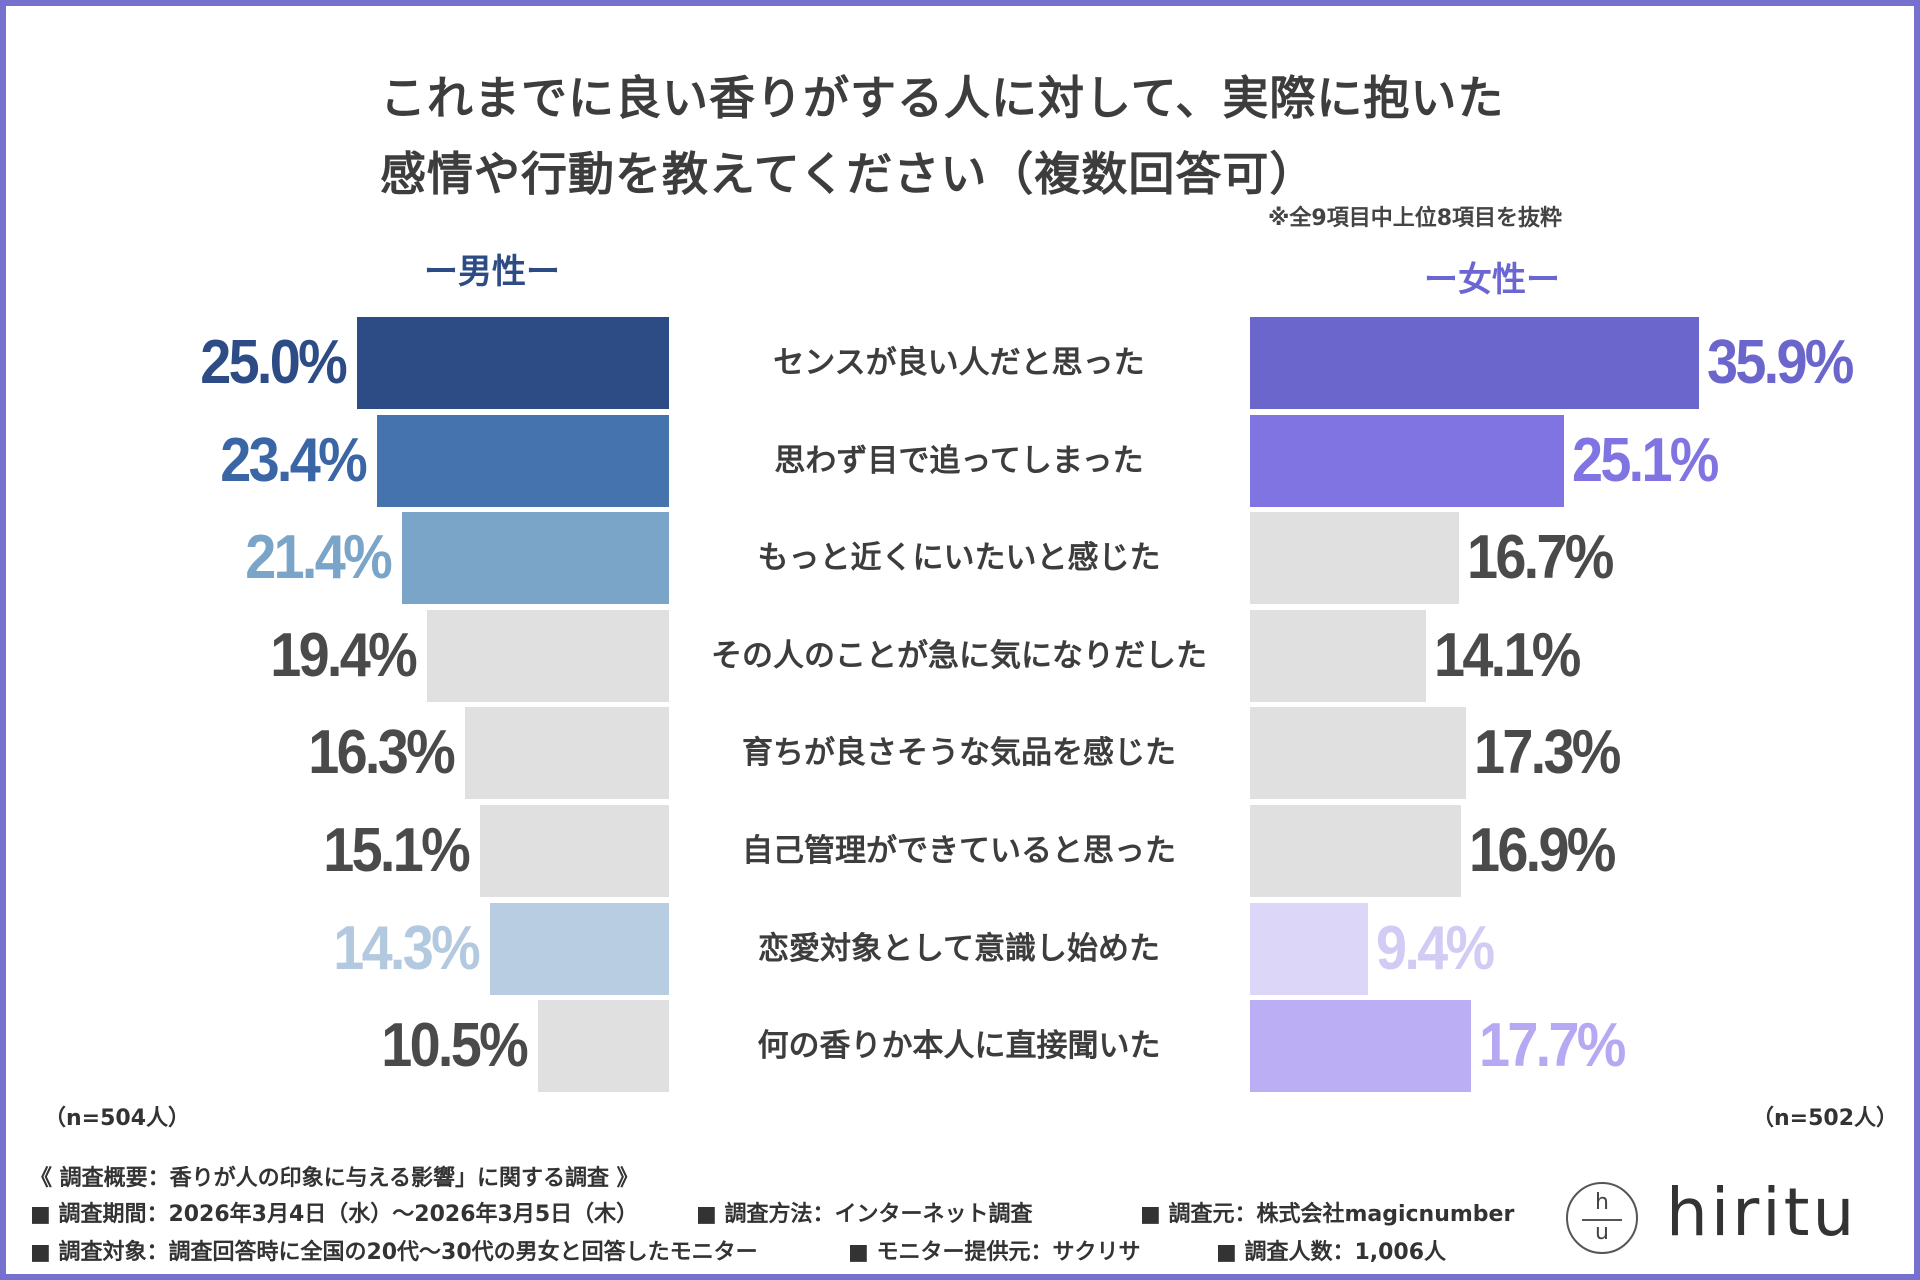  Describe the element at coordinates (397, 850) in the screenshot. I see `value-label-male: 15.1%` at that location.